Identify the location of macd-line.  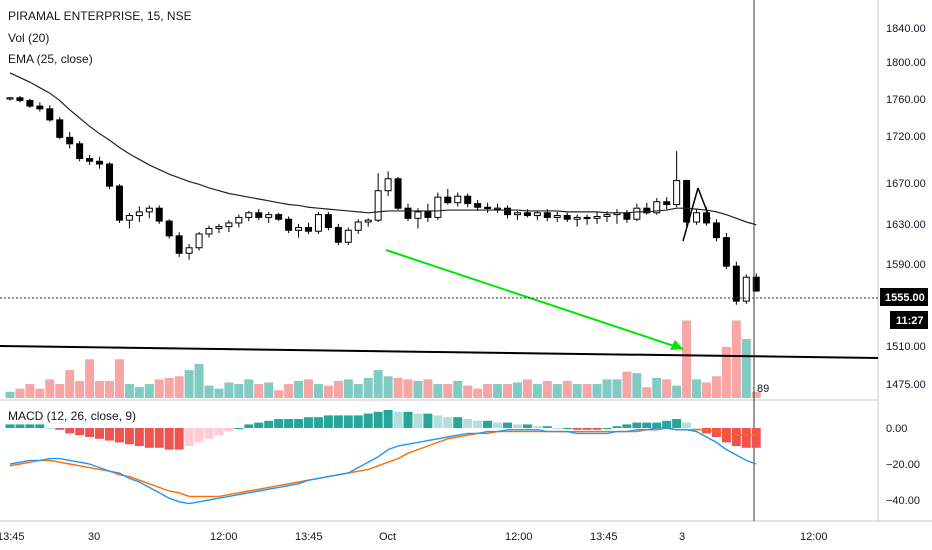
(383, 466).